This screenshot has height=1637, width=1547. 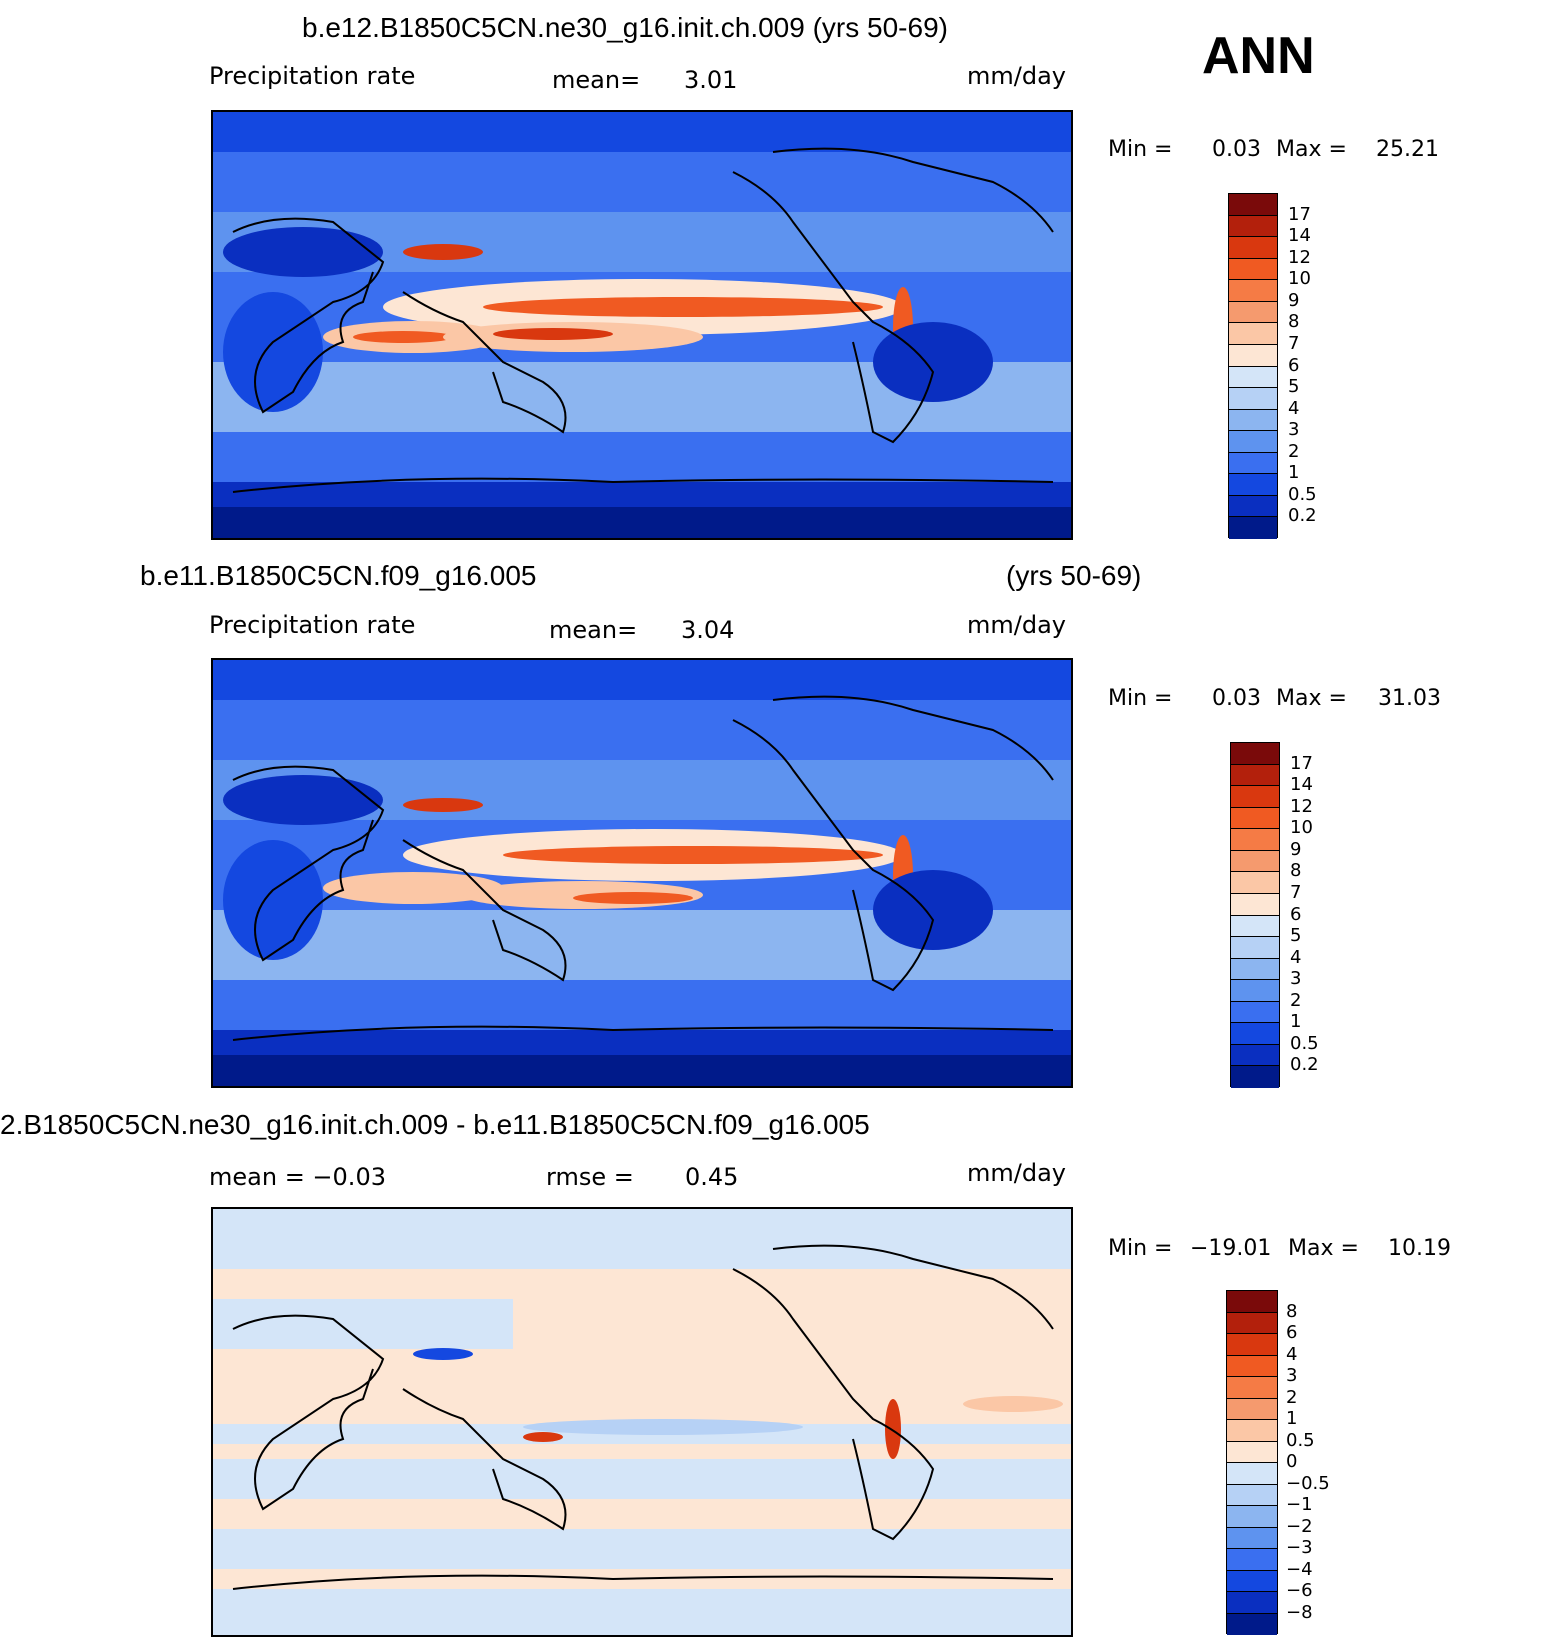 I want to click on mean-stat: mean = −0.03, so click(x=297, y=1177).